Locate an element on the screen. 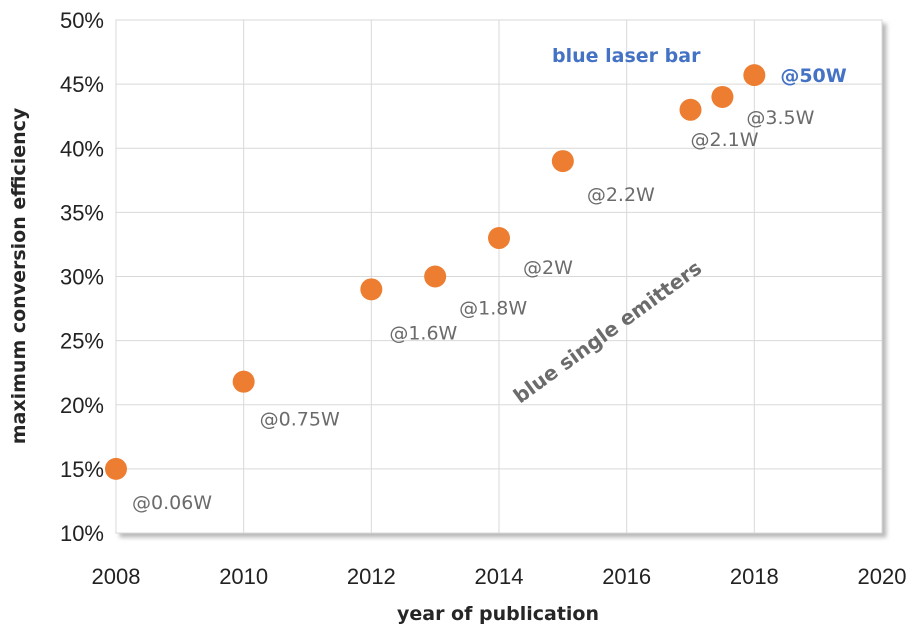 The image size is (918, 634). point-label: @2W is located at coordinates (548, 268).